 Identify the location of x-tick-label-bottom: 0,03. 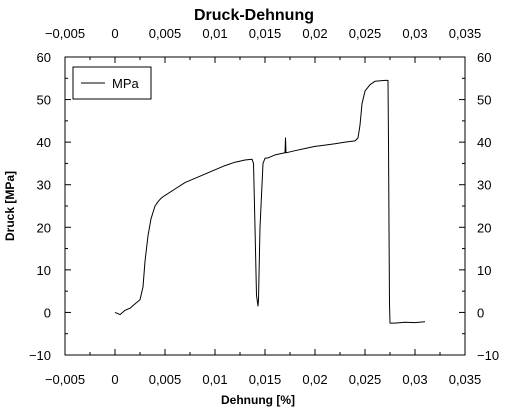
(414, 379).